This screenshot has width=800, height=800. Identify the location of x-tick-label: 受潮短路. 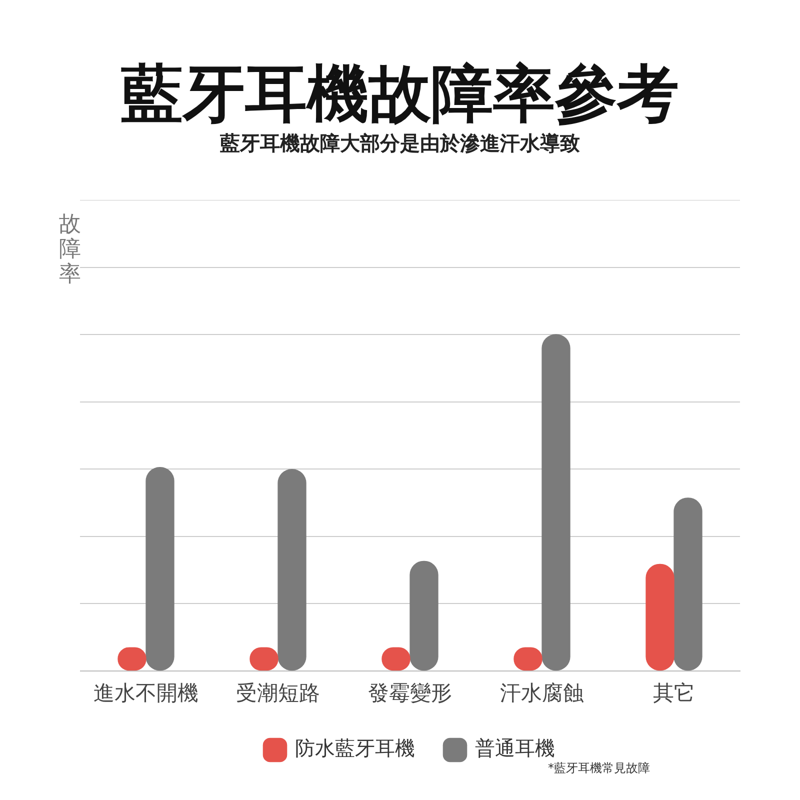
(278, 692).